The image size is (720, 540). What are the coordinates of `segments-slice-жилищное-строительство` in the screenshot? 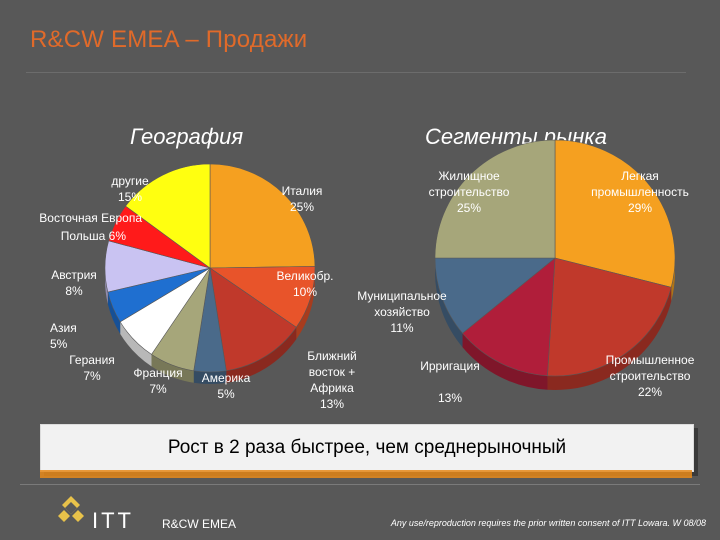 It's located at (495, 199).